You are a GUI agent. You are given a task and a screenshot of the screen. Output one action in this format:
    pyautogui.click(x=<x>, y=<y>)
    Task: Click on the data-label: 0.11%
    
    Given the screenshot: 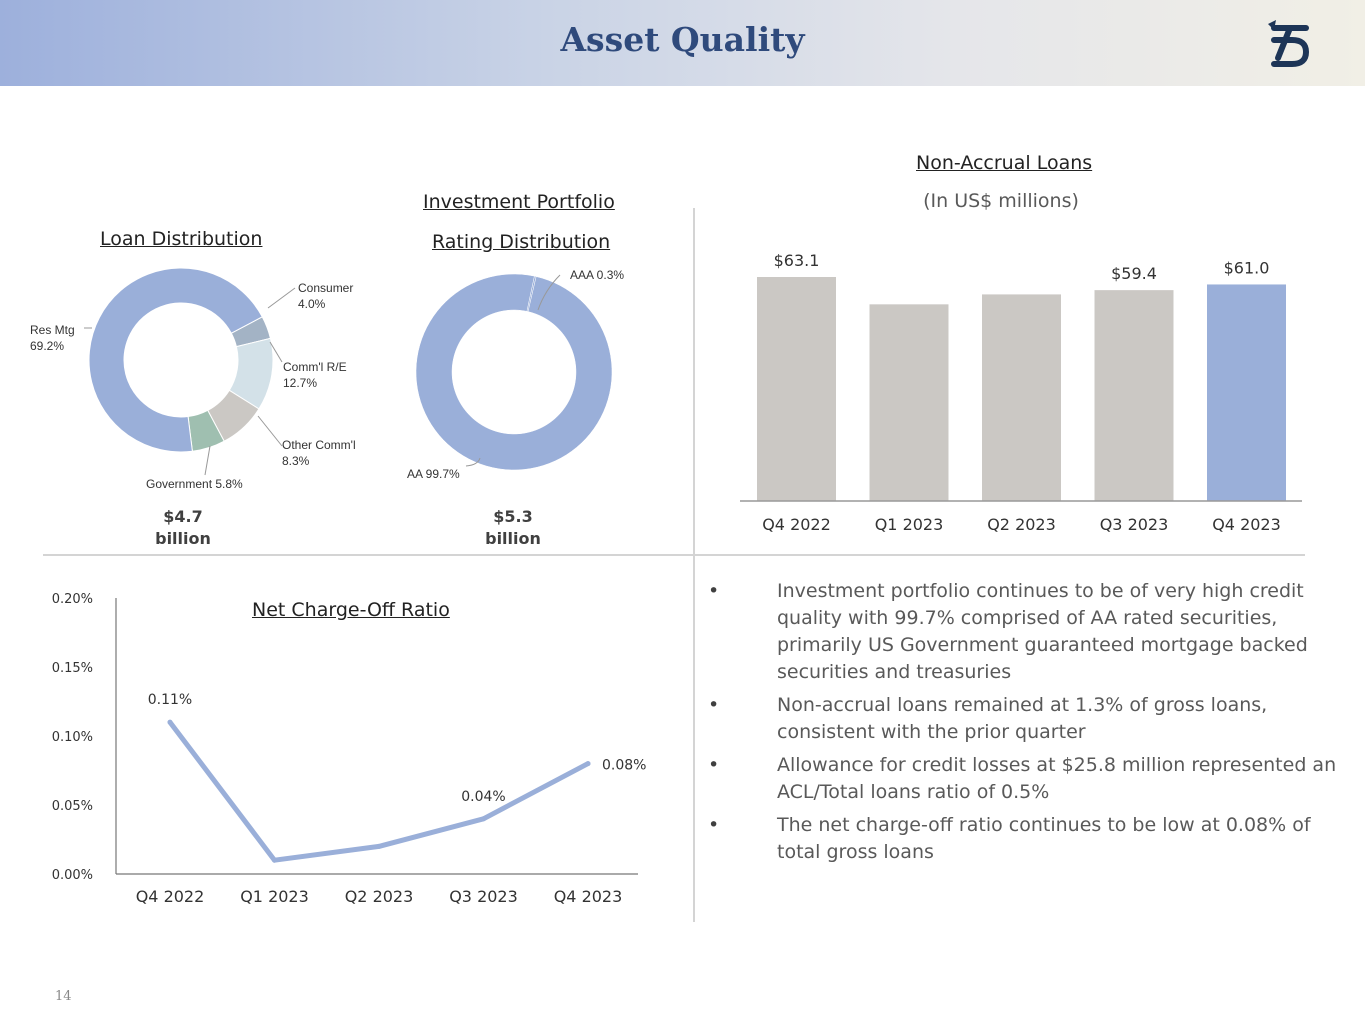 What is the action you would take?
    pyautogui.click(x=170, y=700)
    